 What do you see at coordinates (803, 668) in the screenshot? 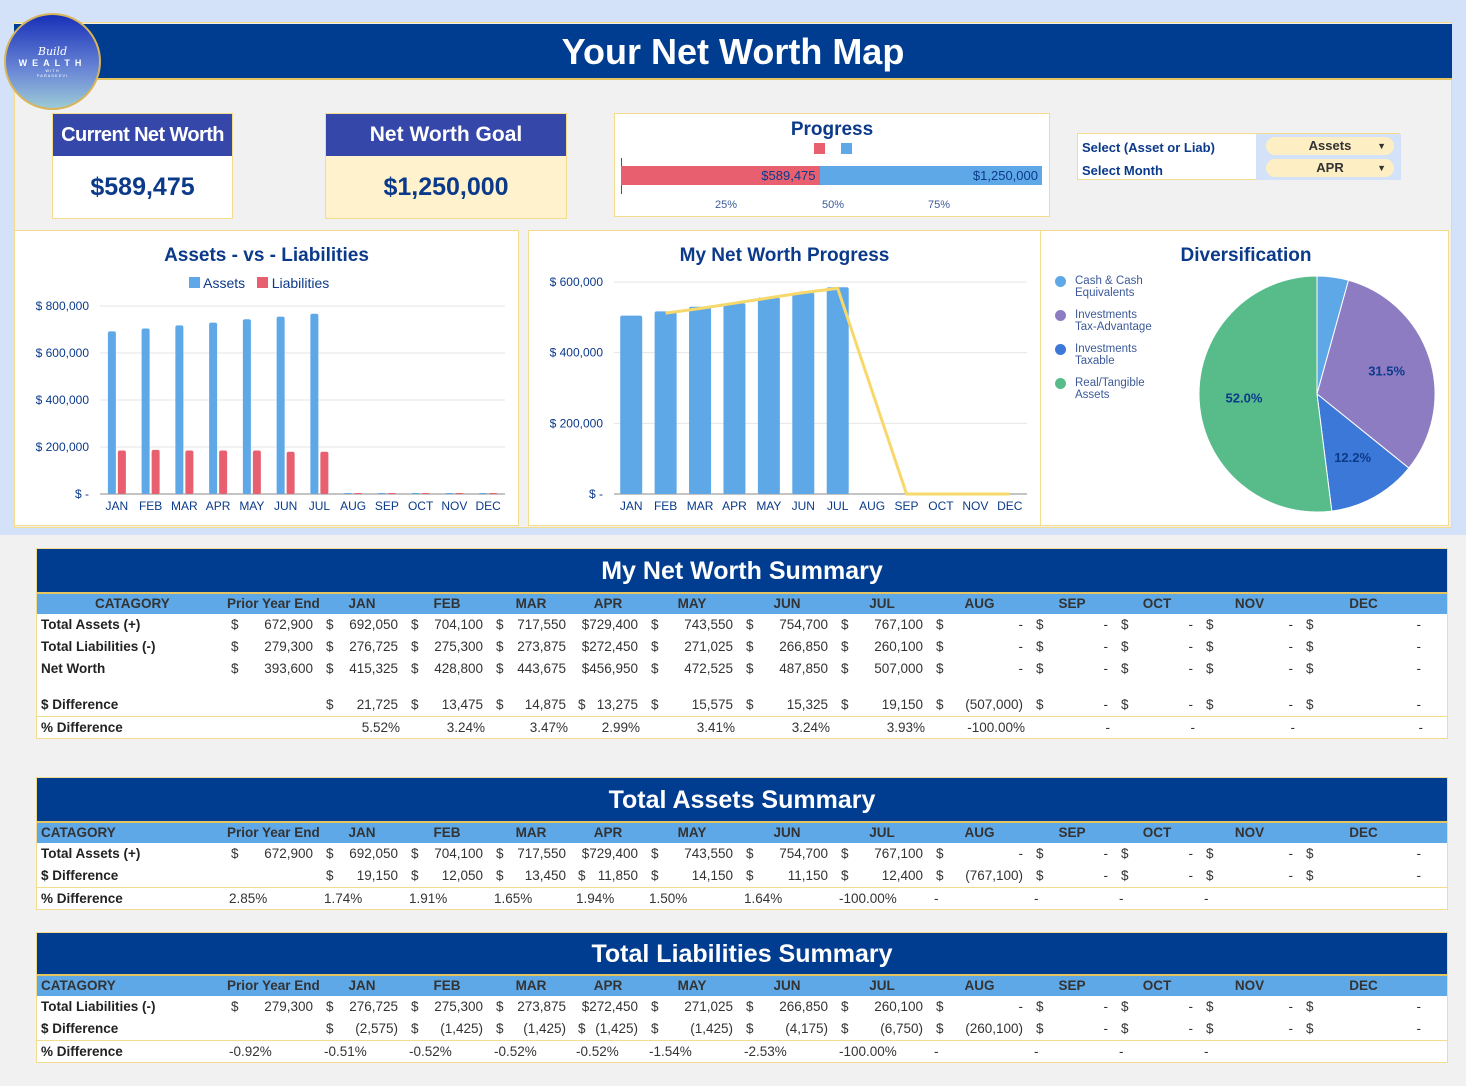
I see `cell-amount: 487,850` at bounding box center [803, 668].